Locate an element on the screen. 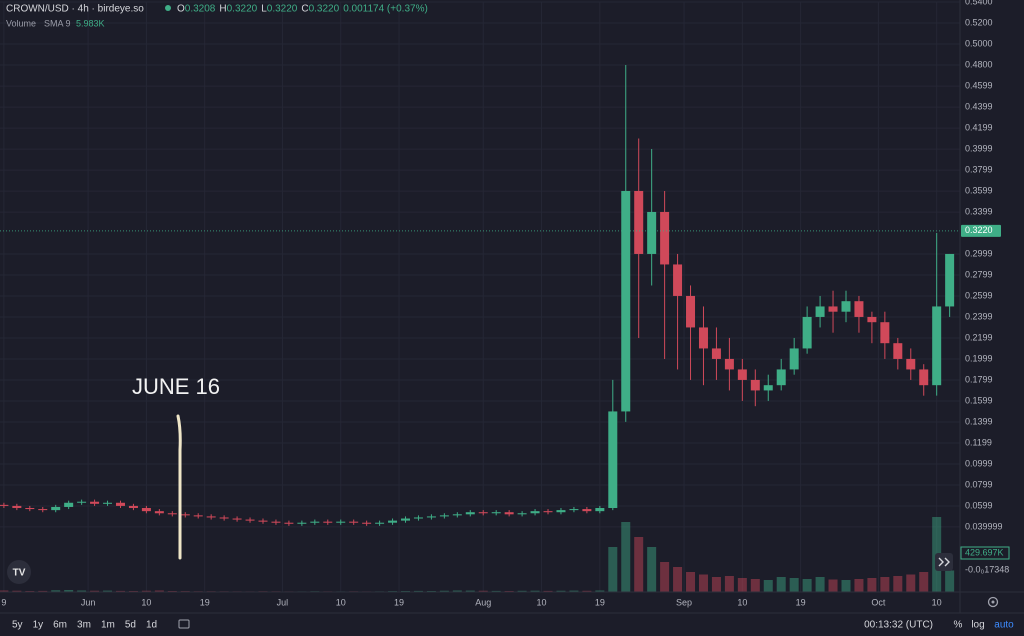  ohlc-key: H is located at coordinates (222, 9).